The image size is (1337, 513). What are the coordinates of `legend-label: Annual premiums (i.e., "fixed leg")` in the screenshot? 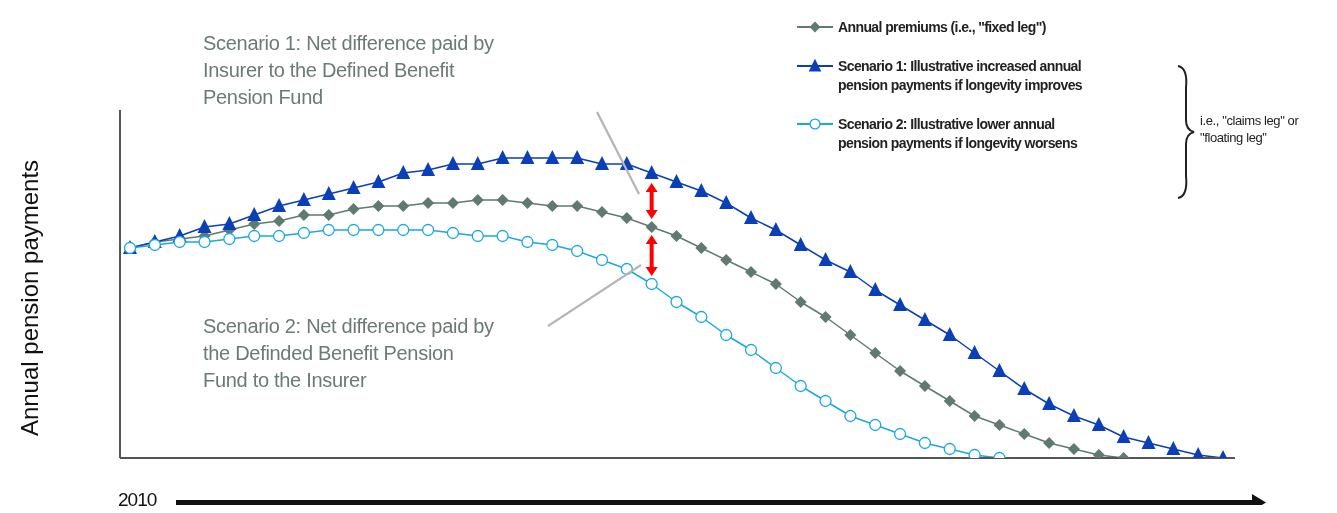 It's located at (942, 27).